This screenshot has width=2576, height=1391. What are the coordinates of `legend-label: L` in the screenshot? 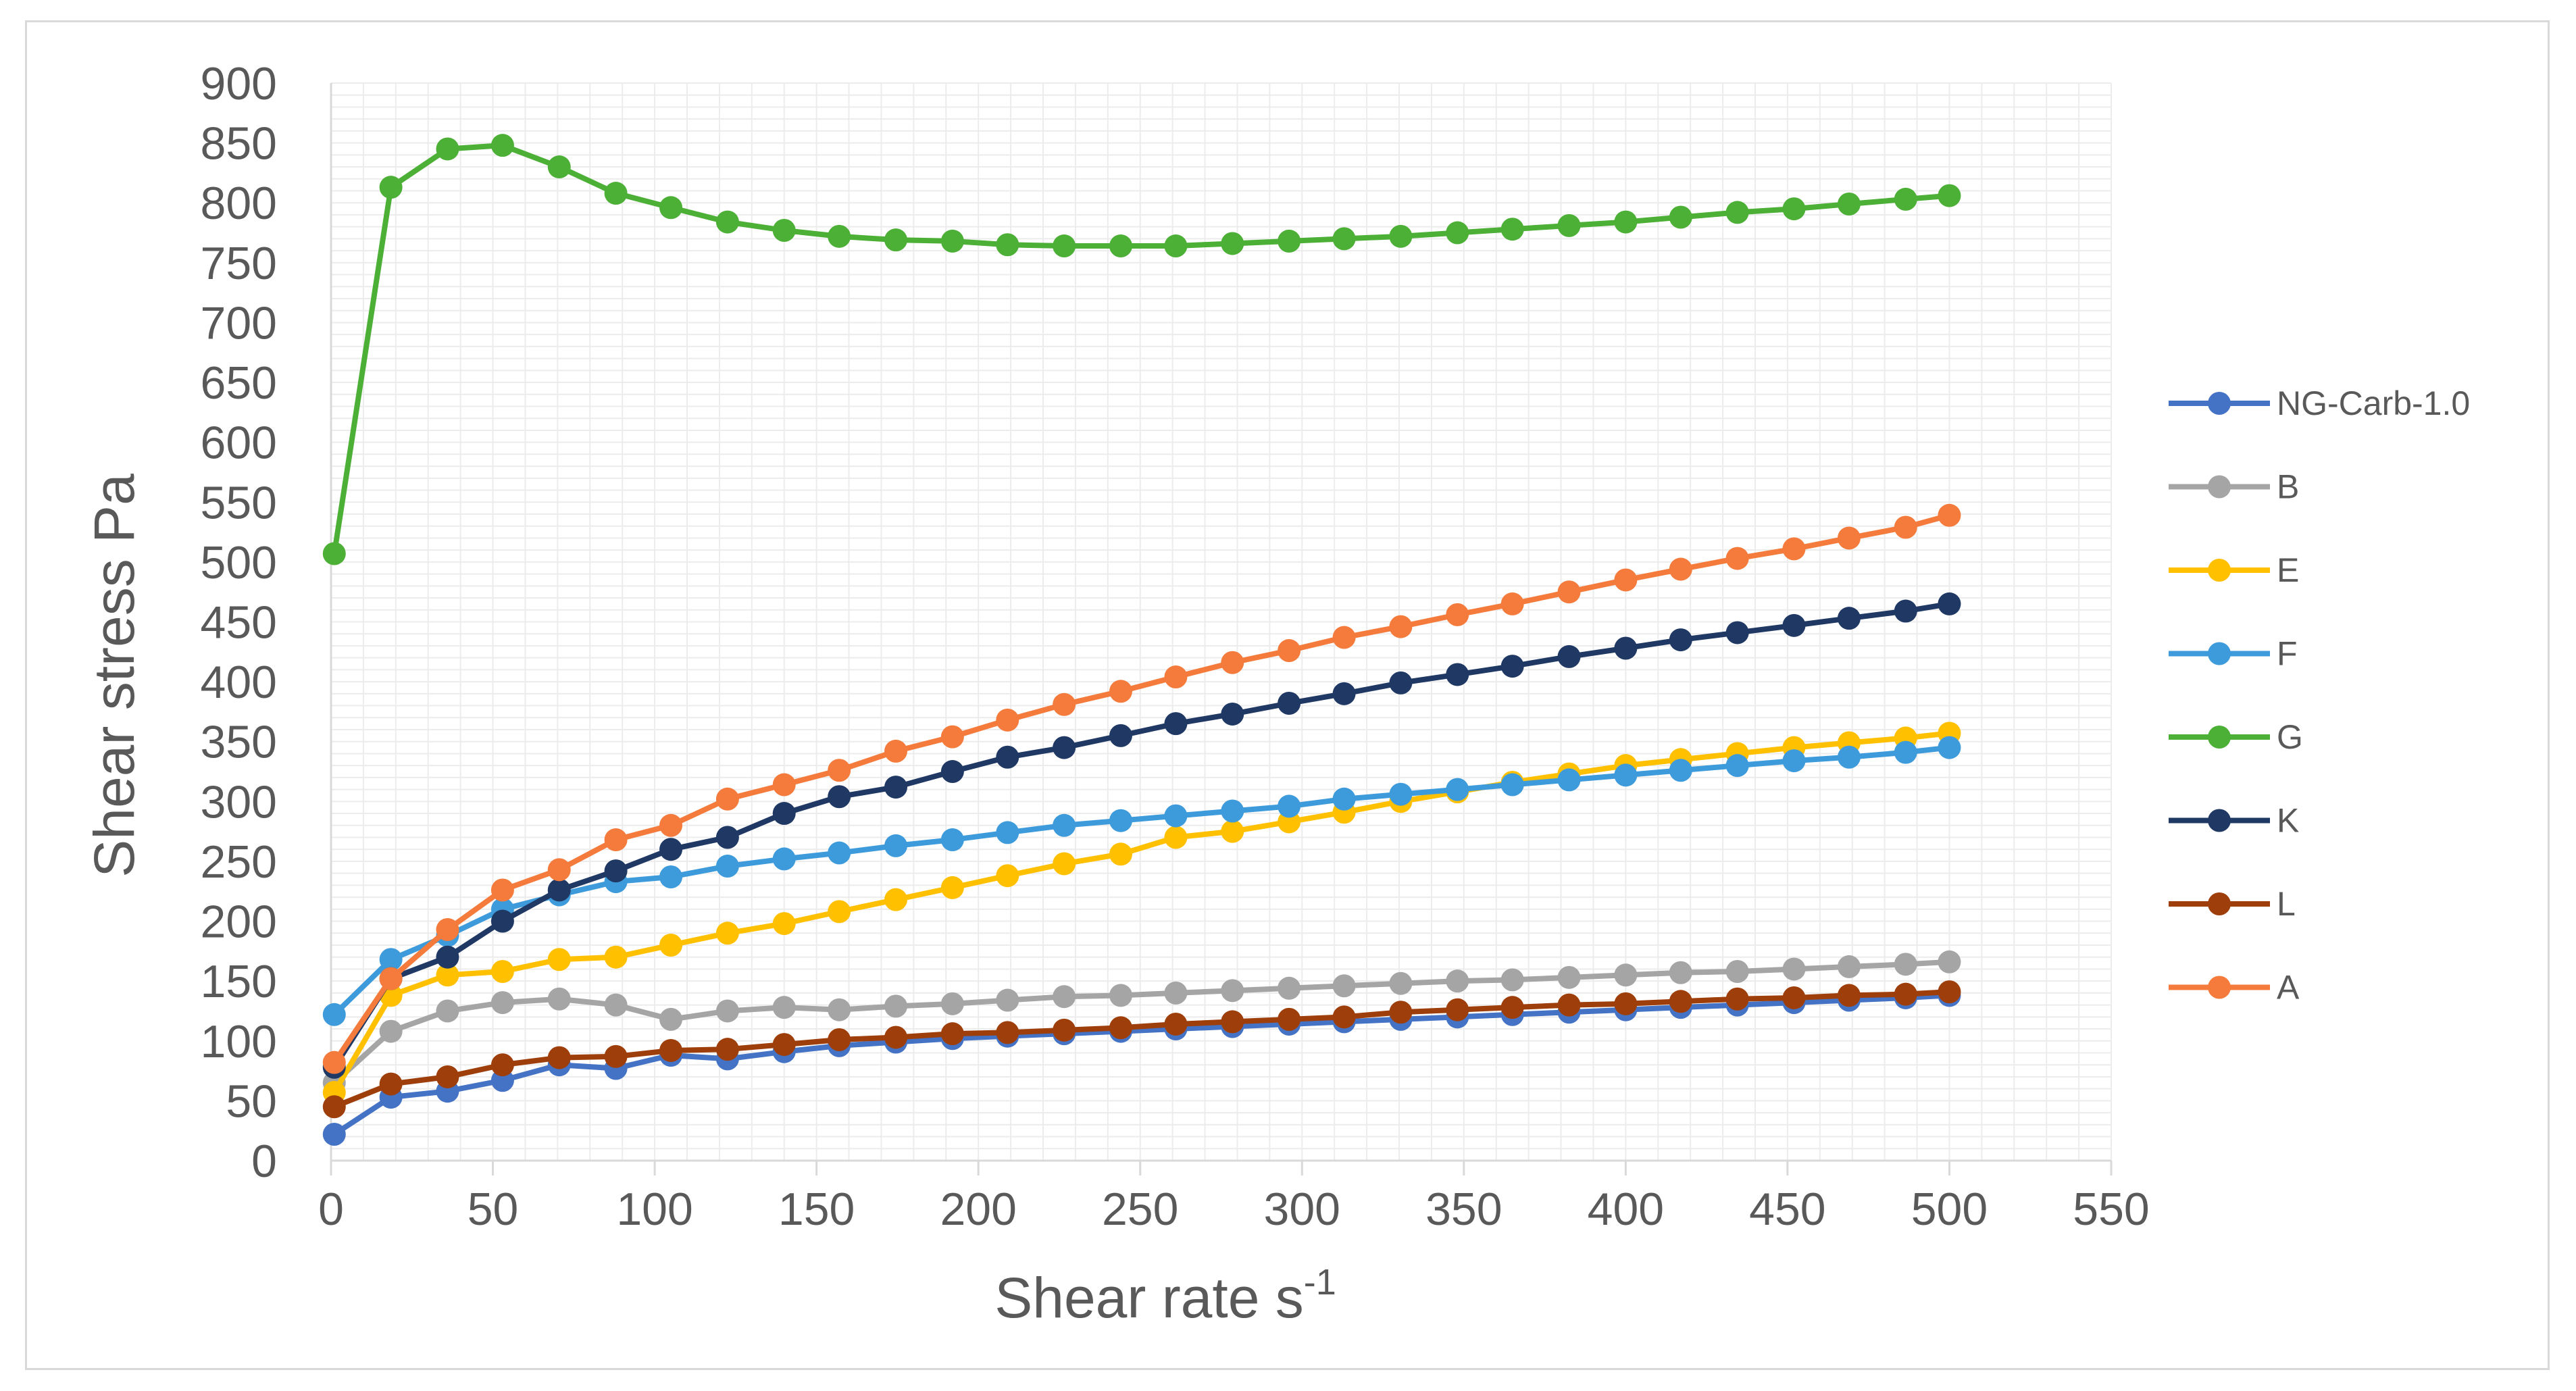 It's located at (2286, 904).